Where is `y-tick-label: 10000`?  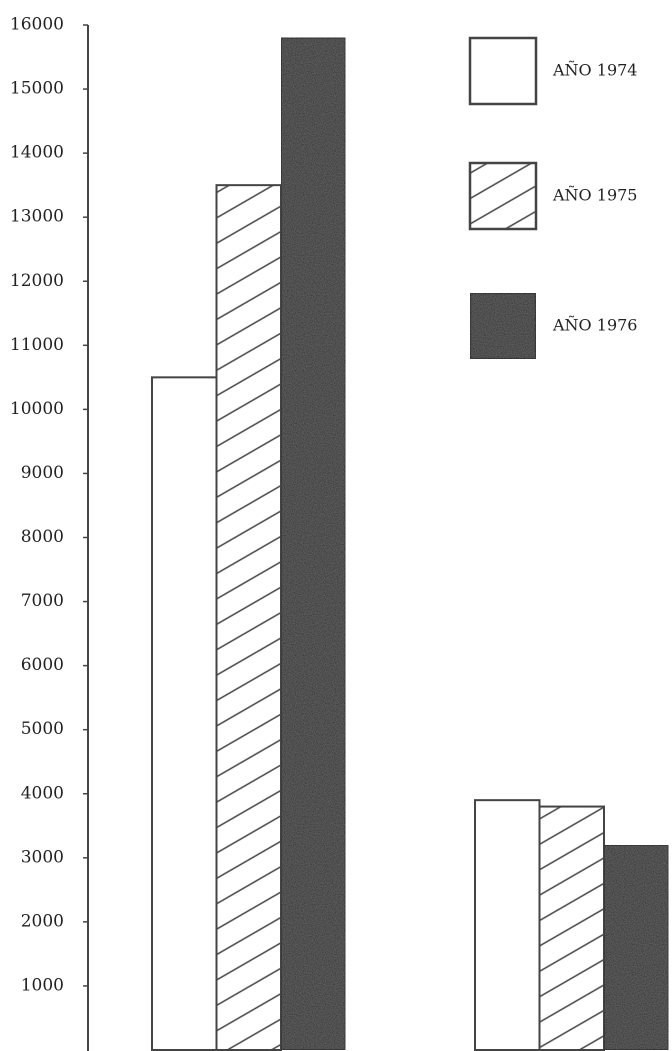
y-tick-label: 10000 is located at coordinates (37, 409).